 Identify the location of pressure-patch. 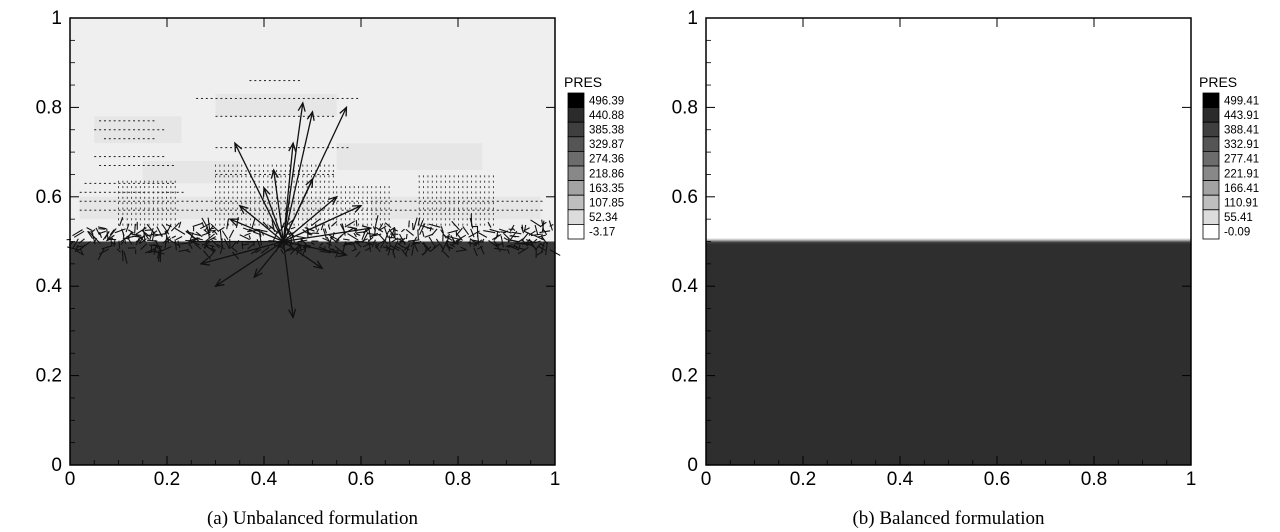
(409, 156).